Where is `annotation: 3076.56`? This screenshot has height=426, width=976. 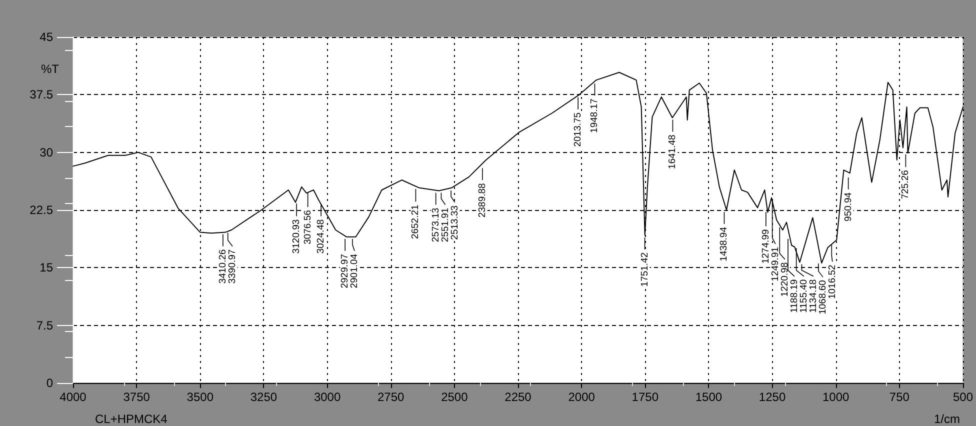 annotation: 3076.56 is located at coordinates (308, 227).